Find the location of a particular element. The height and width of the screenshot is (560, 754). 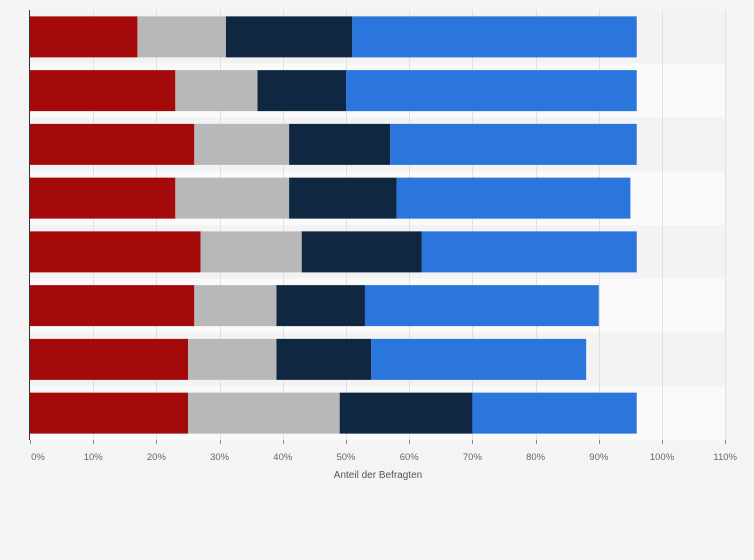

x-axis-title: Anteil der Befragten is located at coordinates (378, 475).